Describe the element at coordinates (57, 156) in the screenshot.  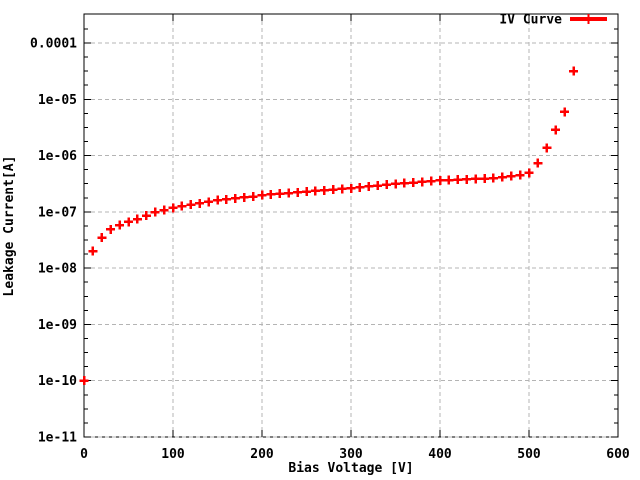
I see `y-tick-label: 1e-06` at that location.